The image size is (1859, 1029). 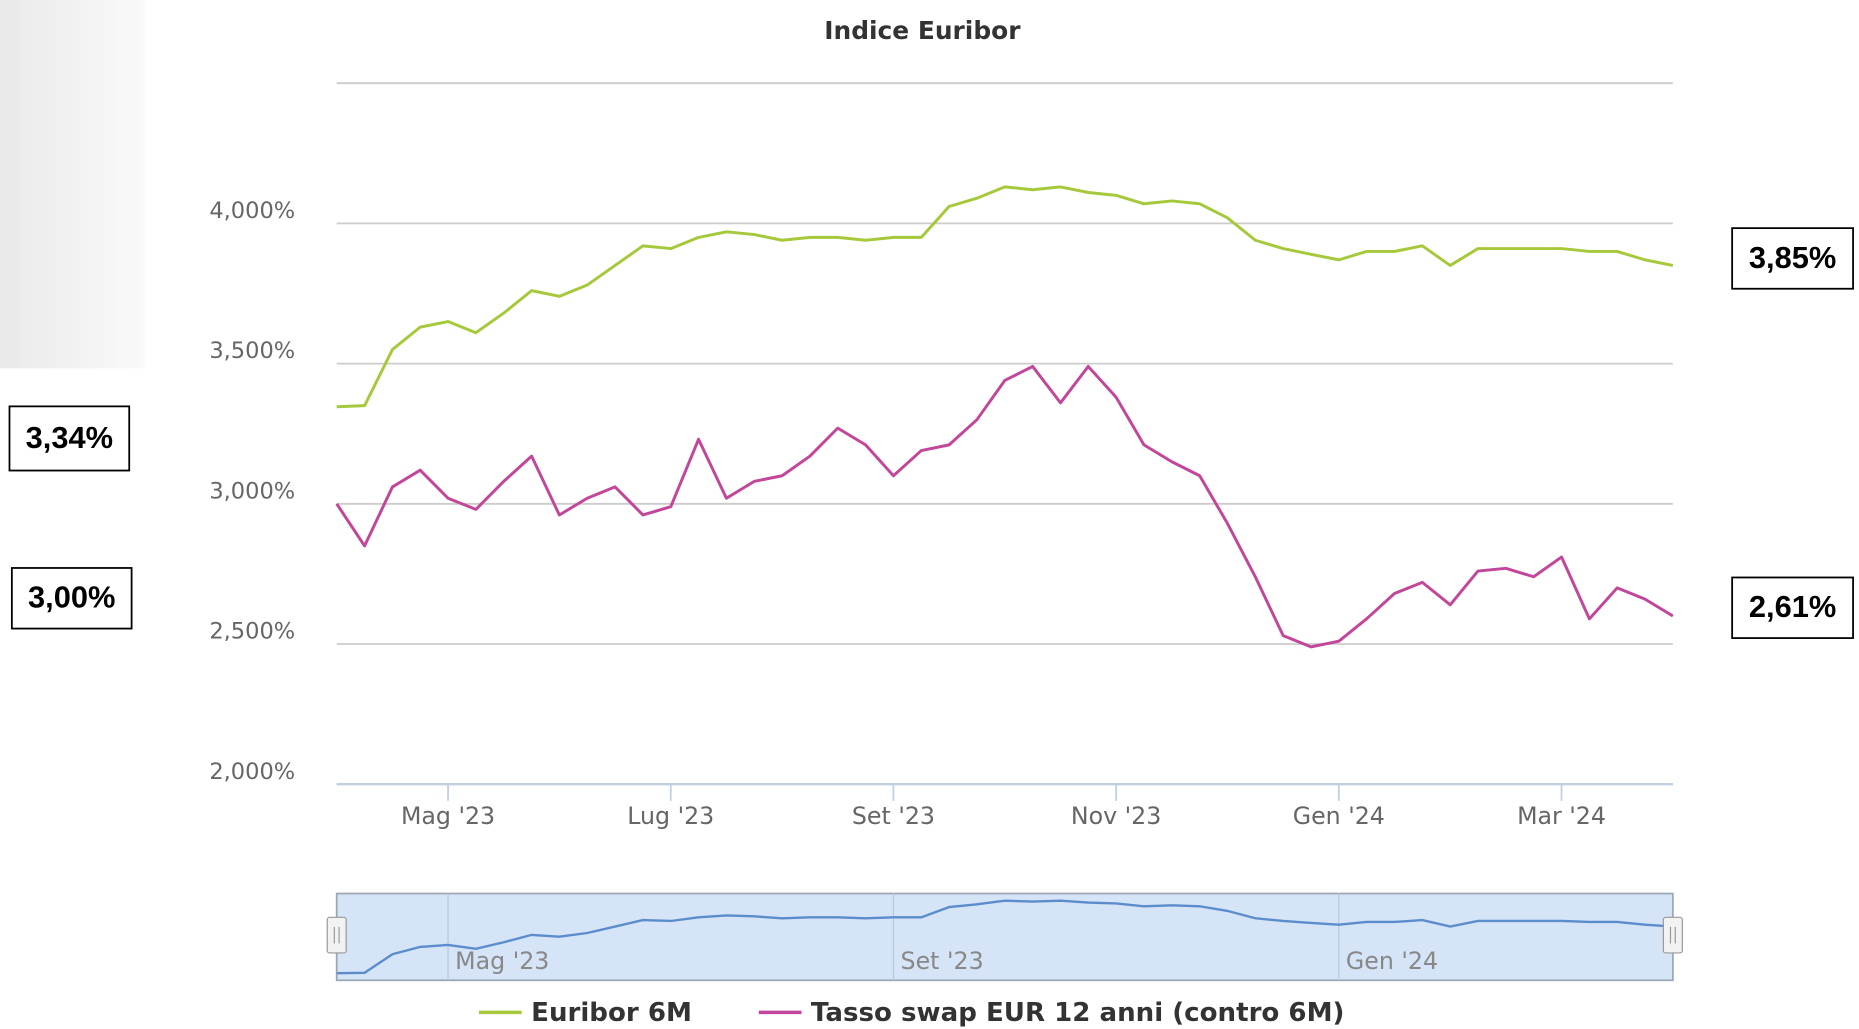 I want to click on x-tick-label: Set '23, so click(x=893, y=816).